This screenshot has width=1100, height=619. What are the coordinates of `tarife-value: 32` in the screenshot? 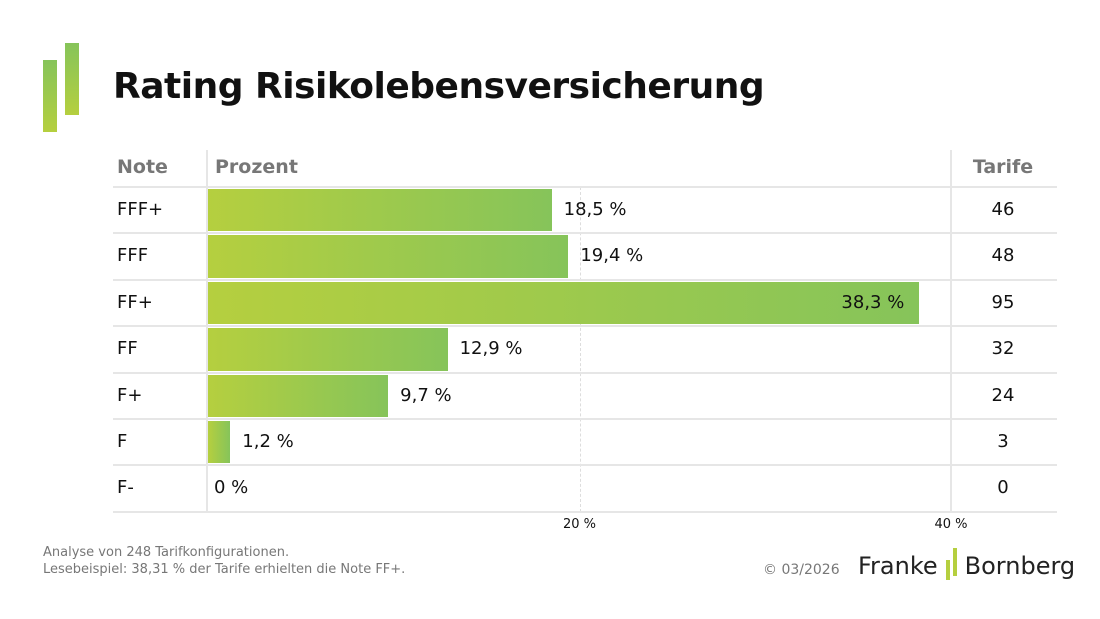 It's located at (1003, 349).